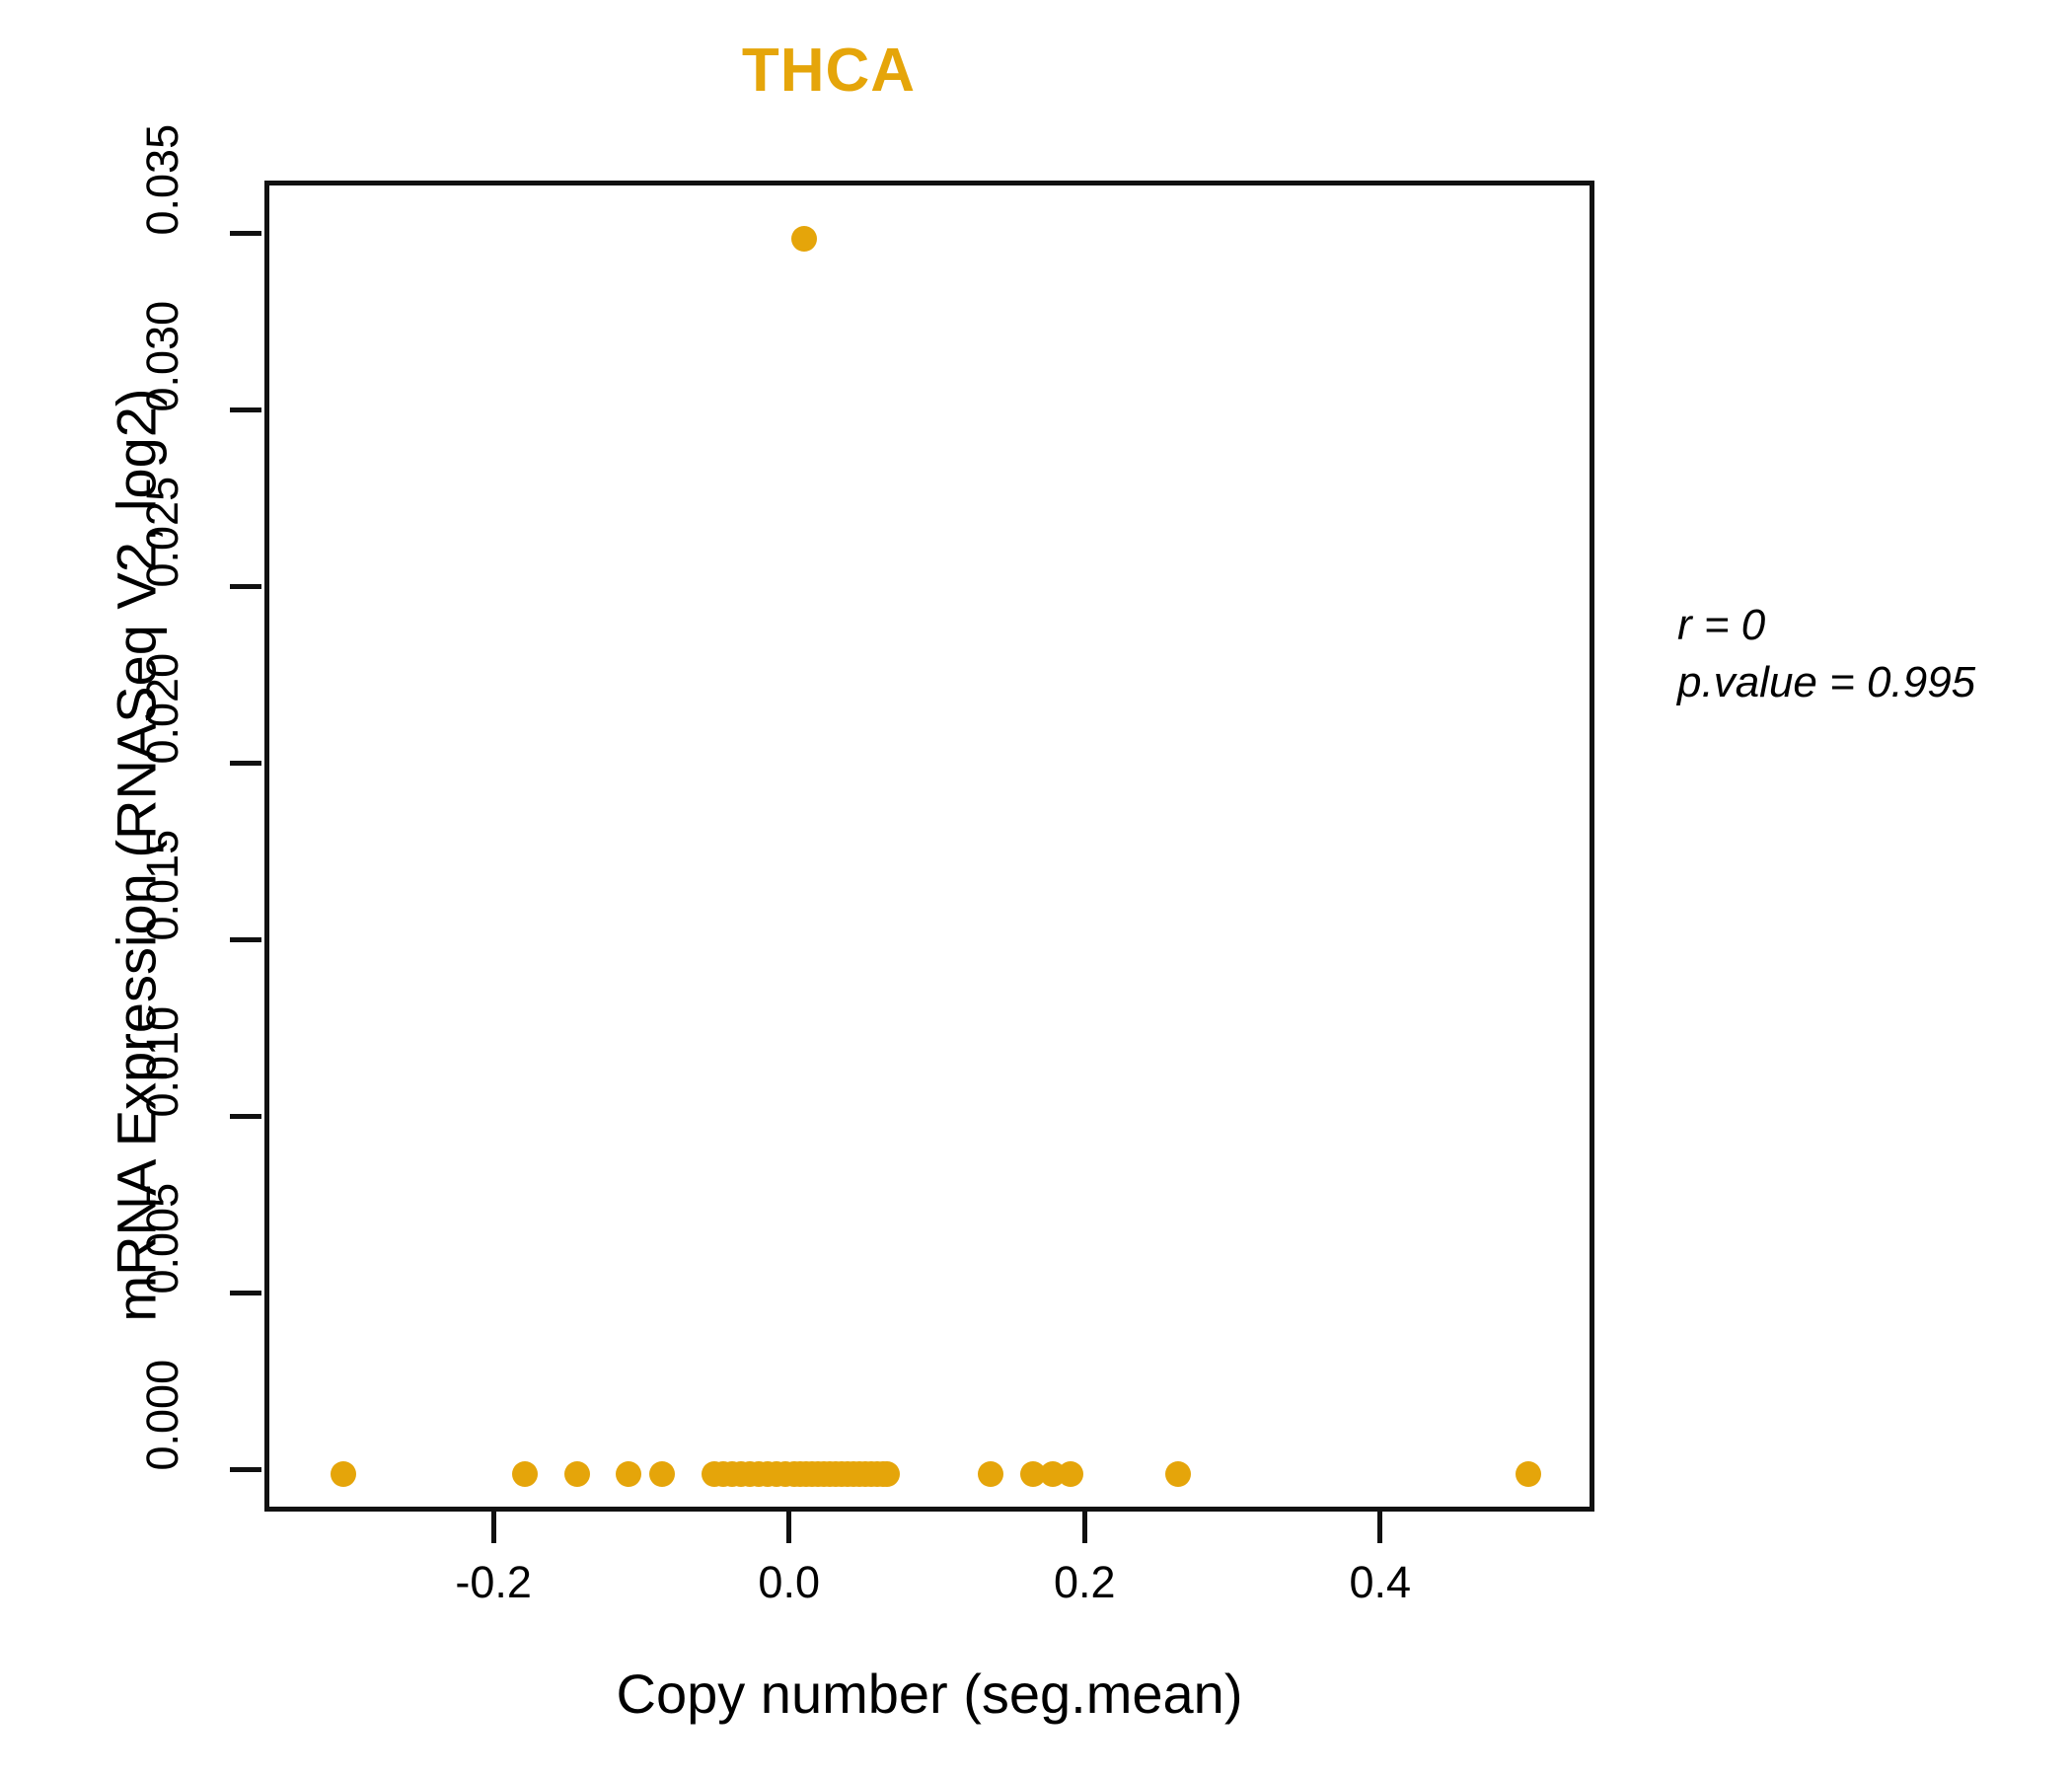  What do you see at coordinates (494, 1582) in the screenshot?
I see `x-axis-tick-label: -0.2` at bounding box center [494, 1582].